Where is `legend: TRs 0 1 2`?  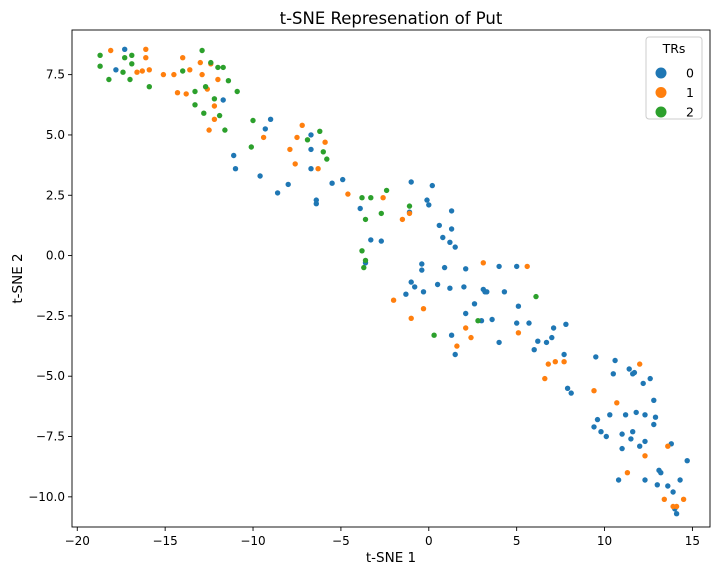
legend: TRs 0 1 2 is located at coordinates (674, 78).